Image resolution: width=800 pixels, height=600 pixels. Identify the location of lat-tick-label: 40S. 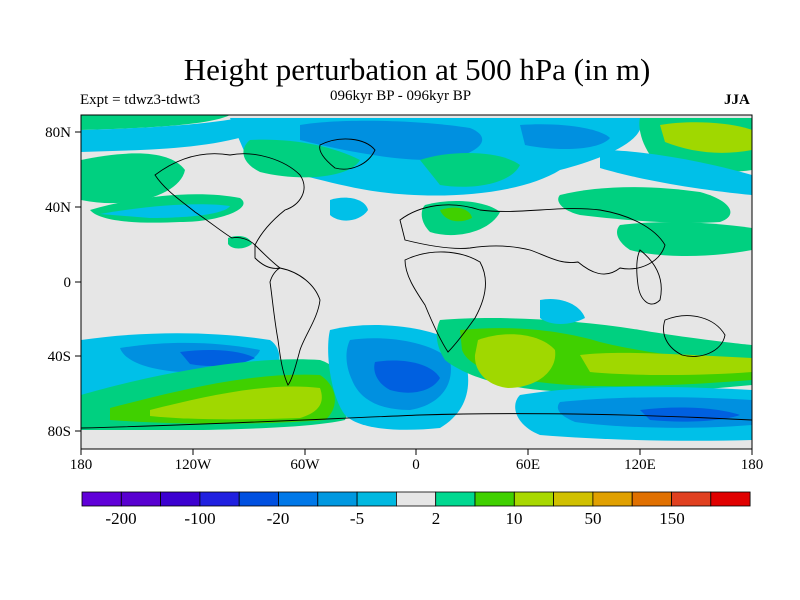
(59, 357).